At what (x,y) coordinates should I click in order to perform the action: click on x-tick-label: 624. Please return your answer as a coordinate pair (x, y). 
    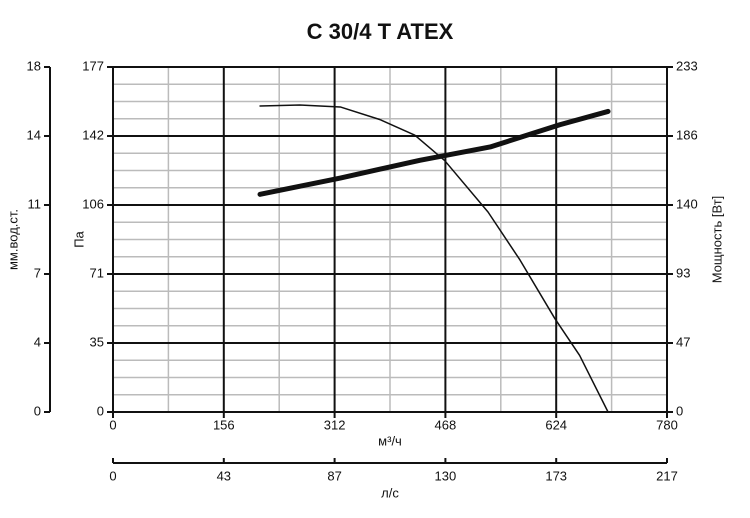
    Looking at the image, I should click on (556, 424).